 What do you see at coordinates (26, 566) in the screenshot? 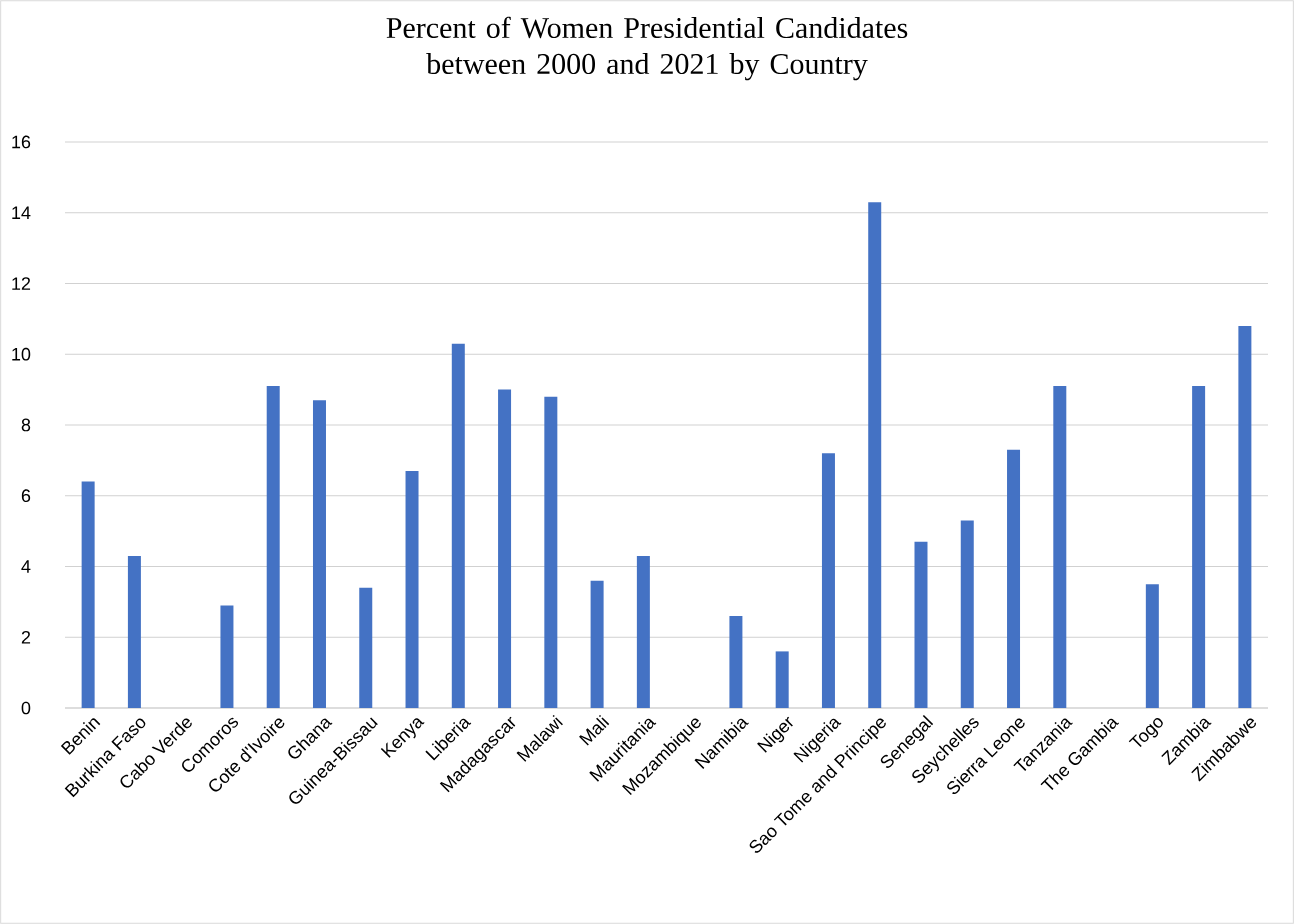
I see `y-tick-label: 4` at bounding box center [26, 566].